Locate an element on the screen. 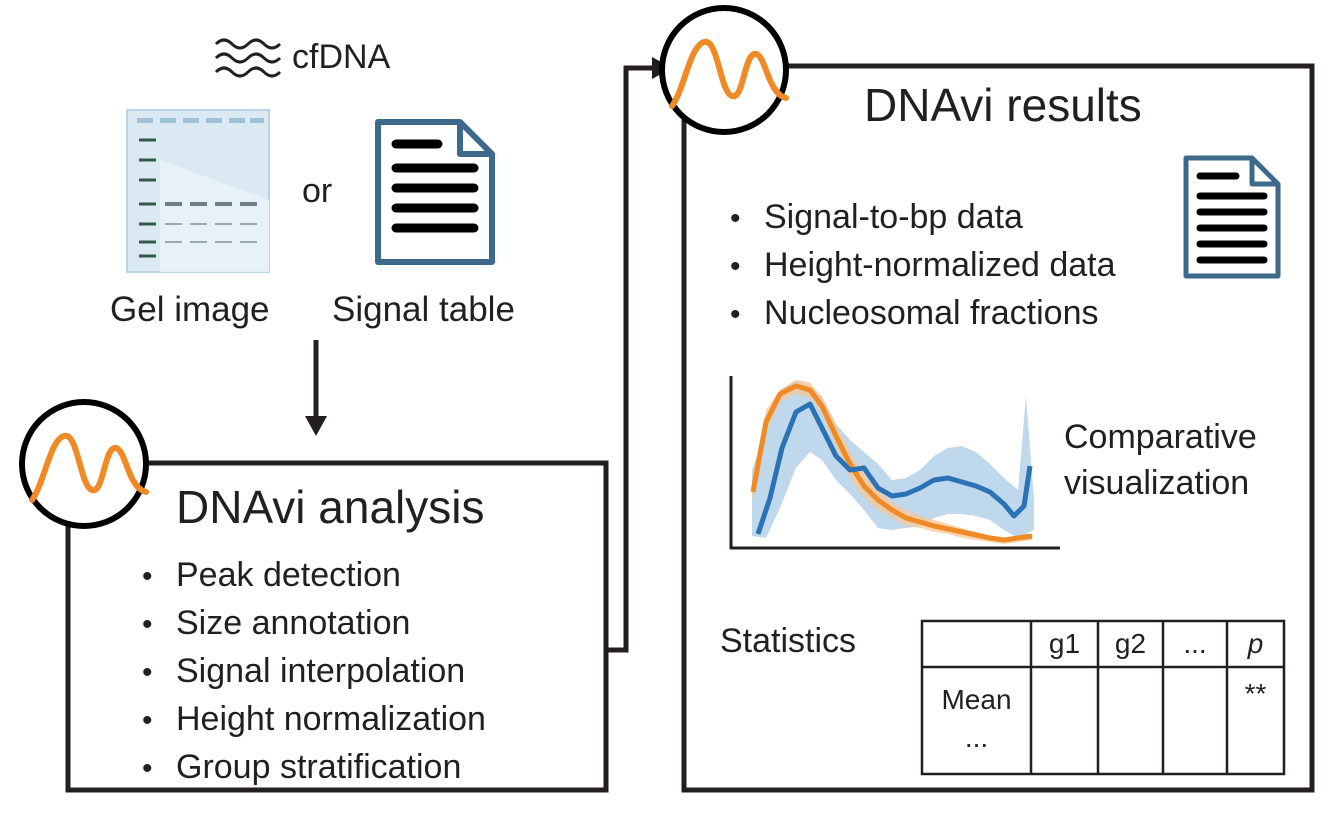 This screenshot has width=1344, height=820. list-item: • Signal-to-bp data is located at coordinates (876, 217).